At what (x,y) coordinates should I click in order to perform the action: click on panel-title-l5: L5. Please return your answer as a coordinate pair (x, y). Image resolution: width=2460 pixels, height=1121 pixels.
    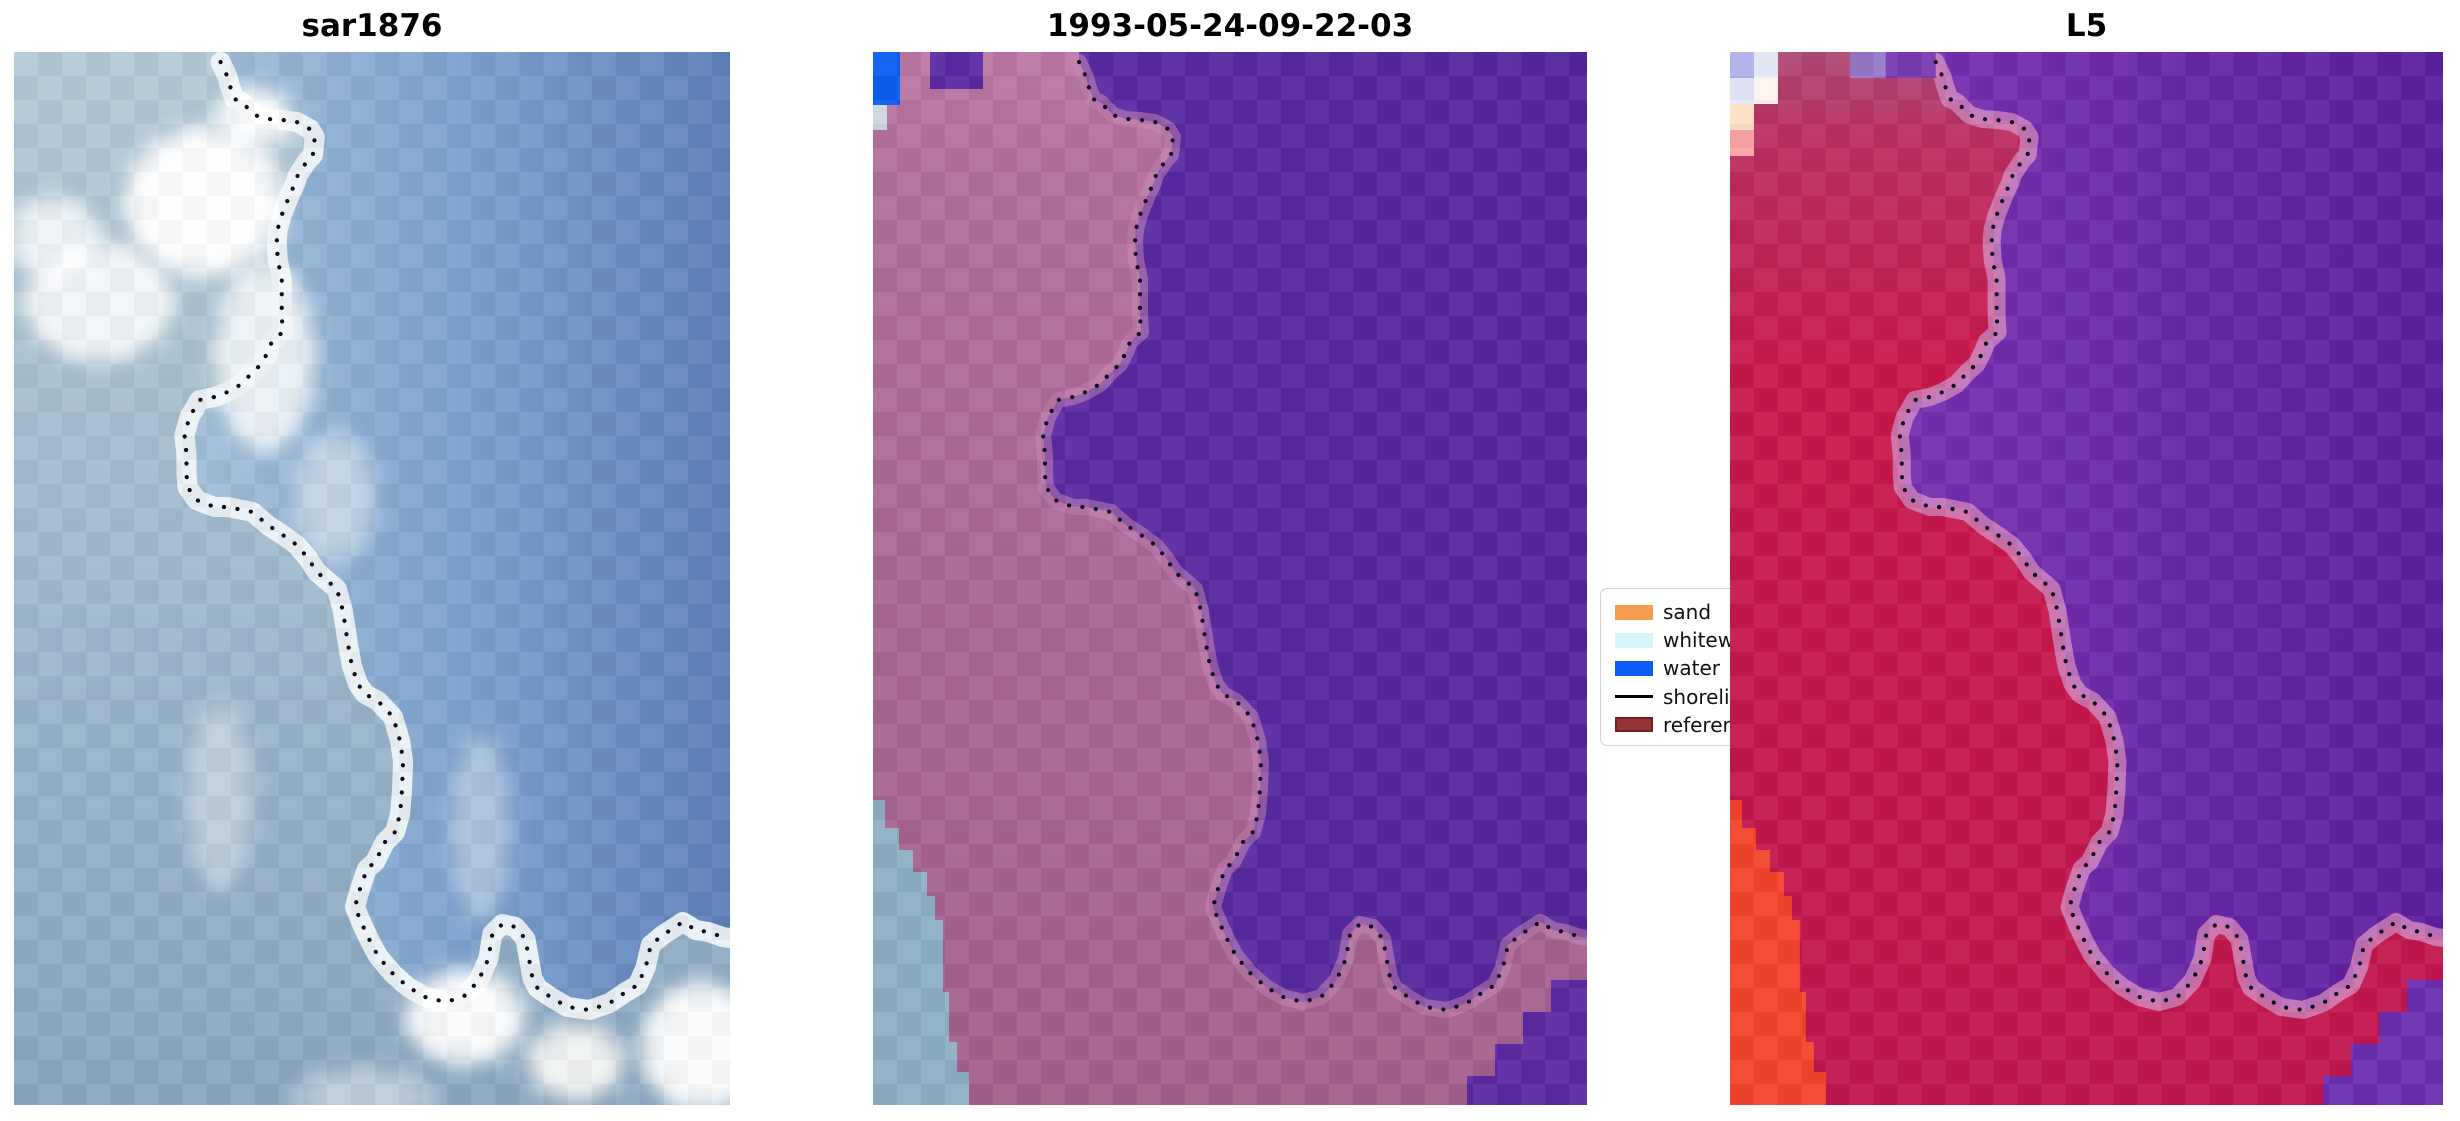
    Looking at the image, I should click on (2086, 26).